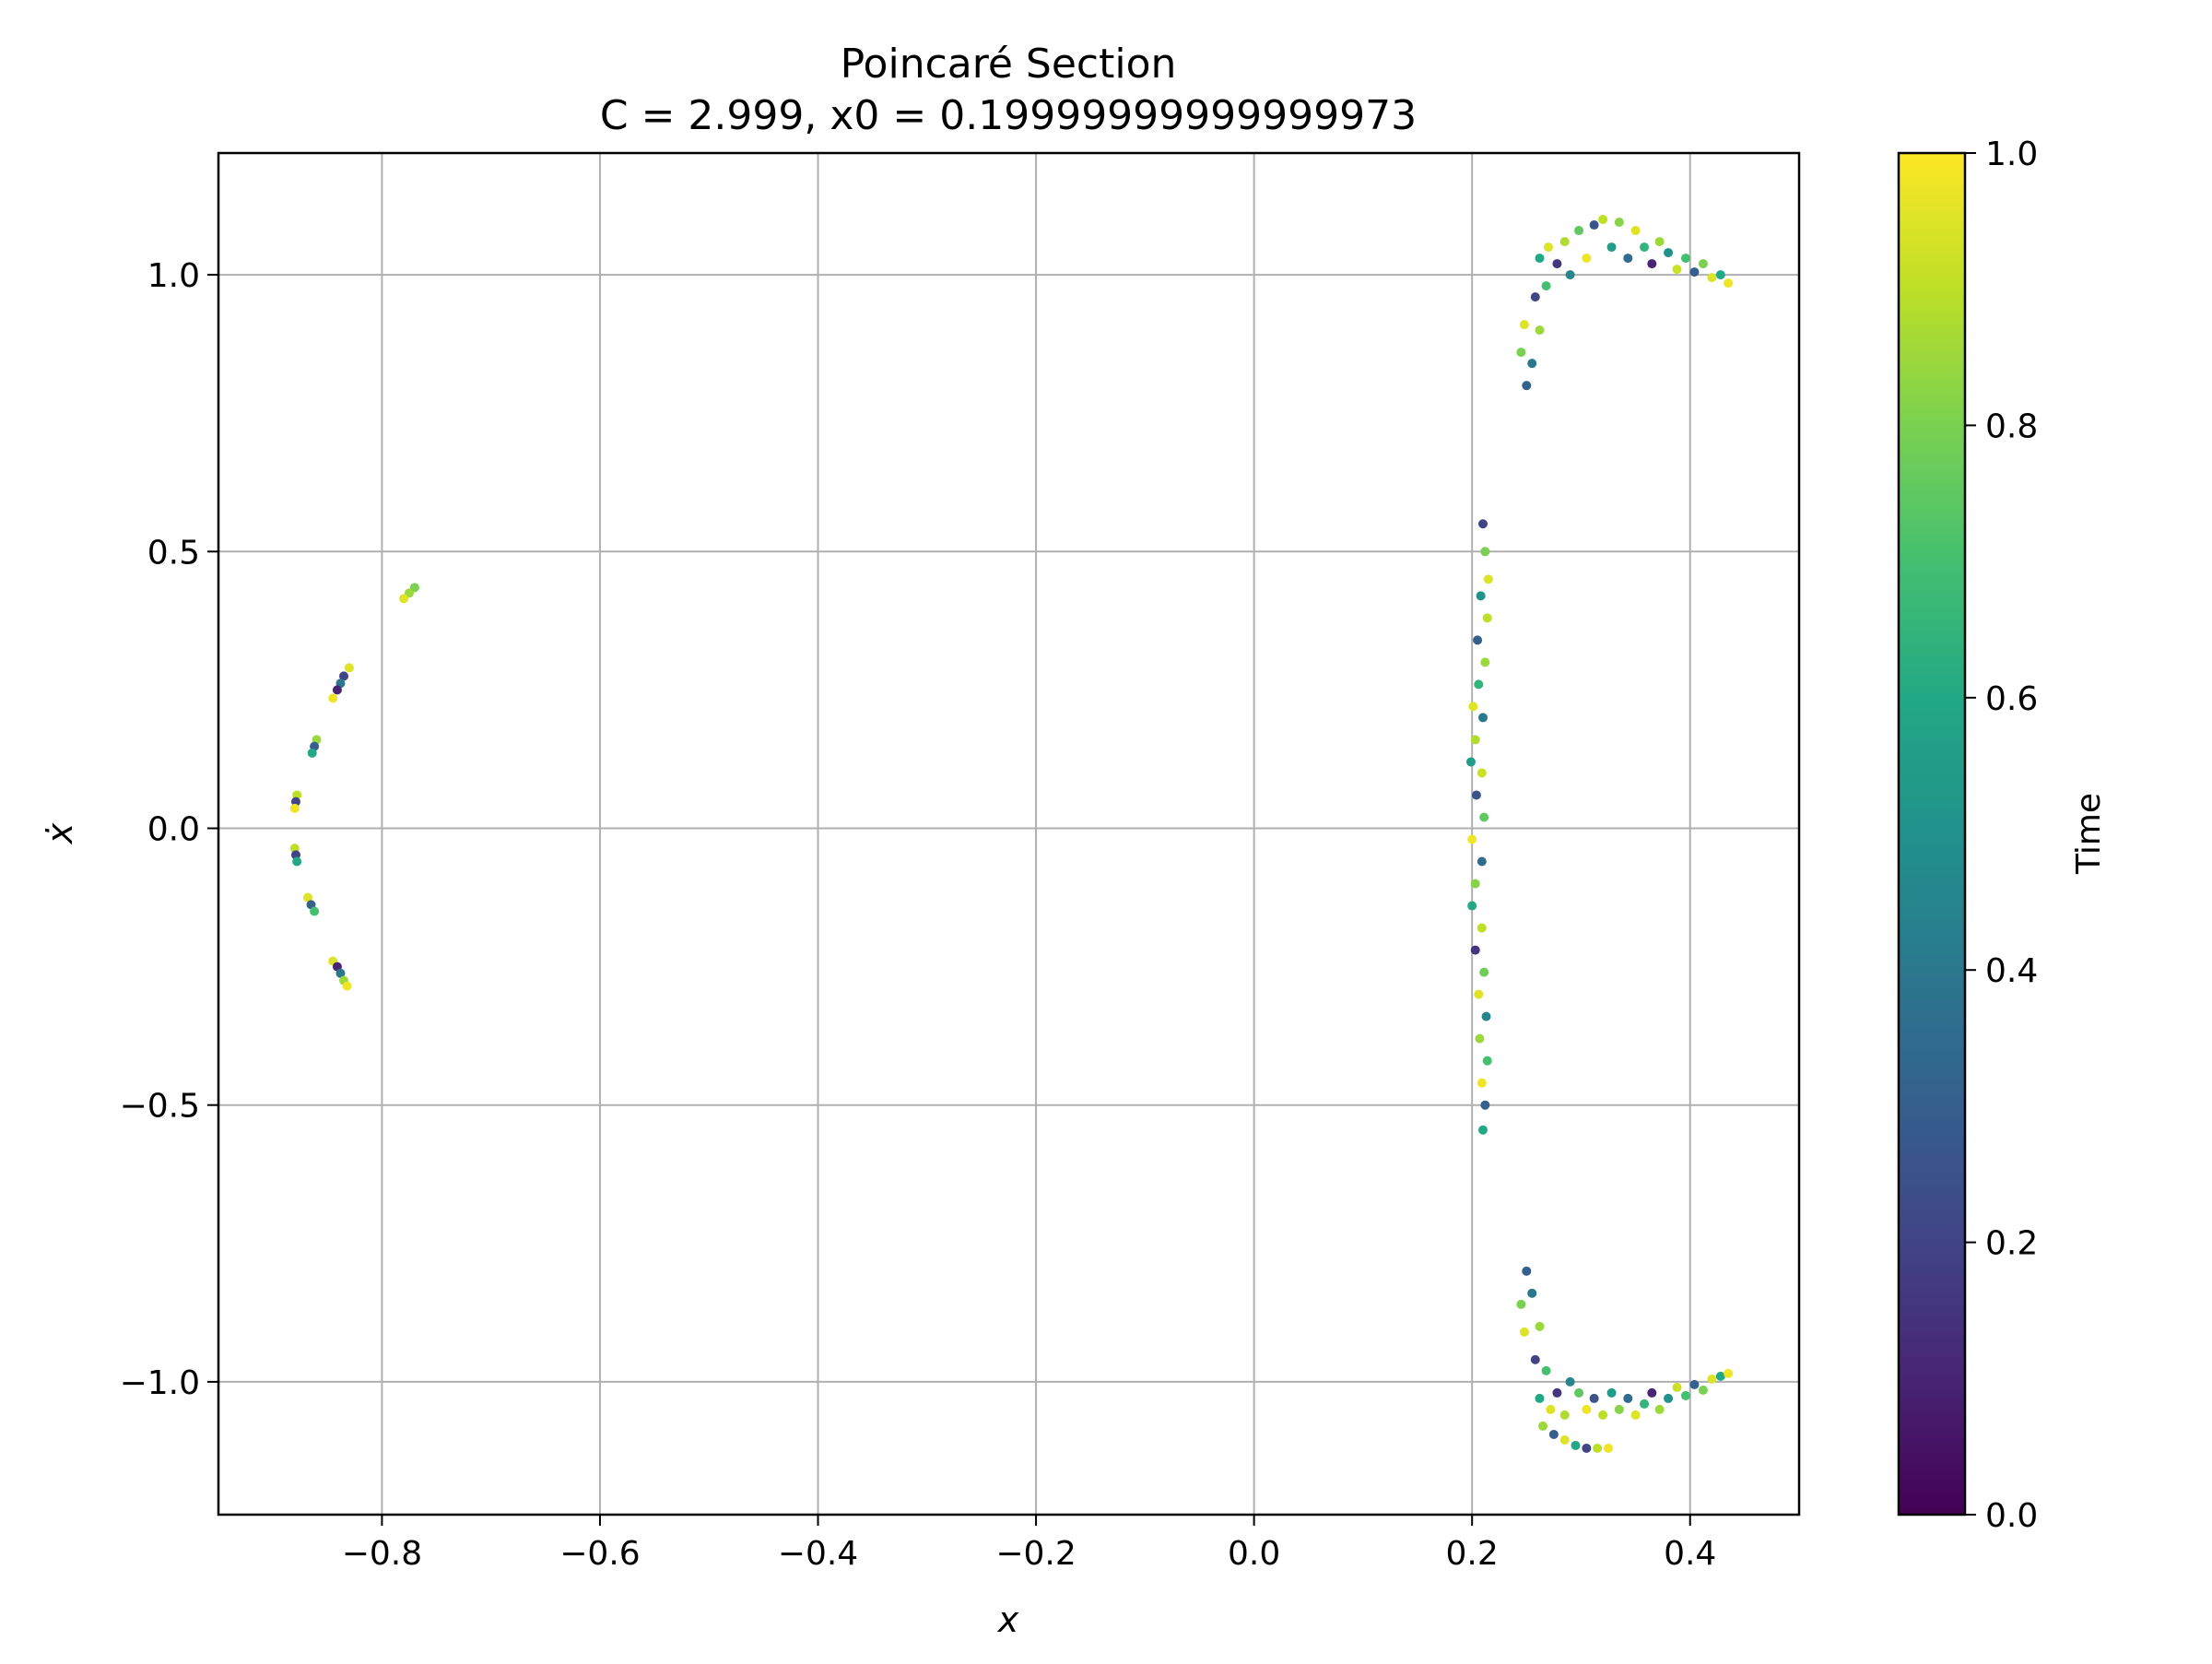  I want to click on x-axis-label: x, so click(1008, 1619).